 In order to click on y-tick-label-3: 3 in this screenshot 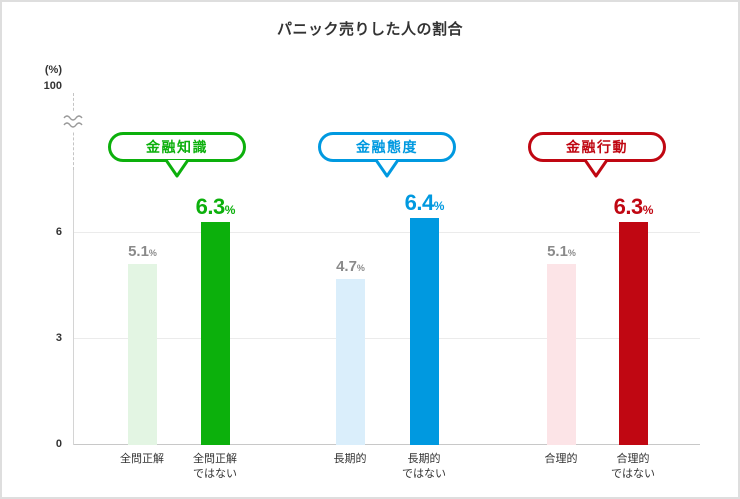, I will do `click(58, 338)`.